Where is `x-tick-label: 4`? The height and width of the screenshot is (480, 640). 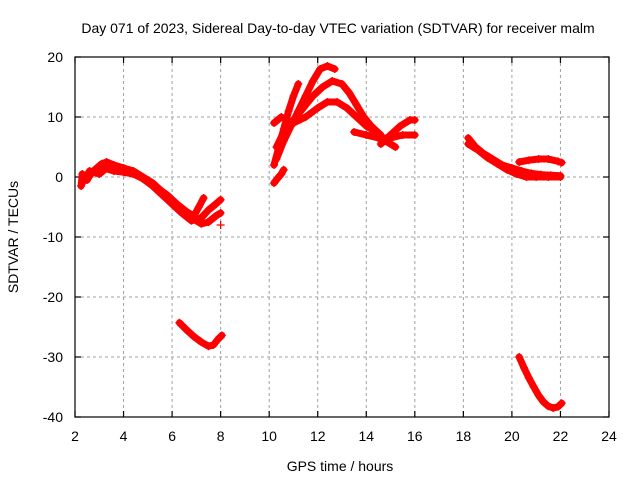
x-tick-label: 4 is located at coordinates (124, 436).